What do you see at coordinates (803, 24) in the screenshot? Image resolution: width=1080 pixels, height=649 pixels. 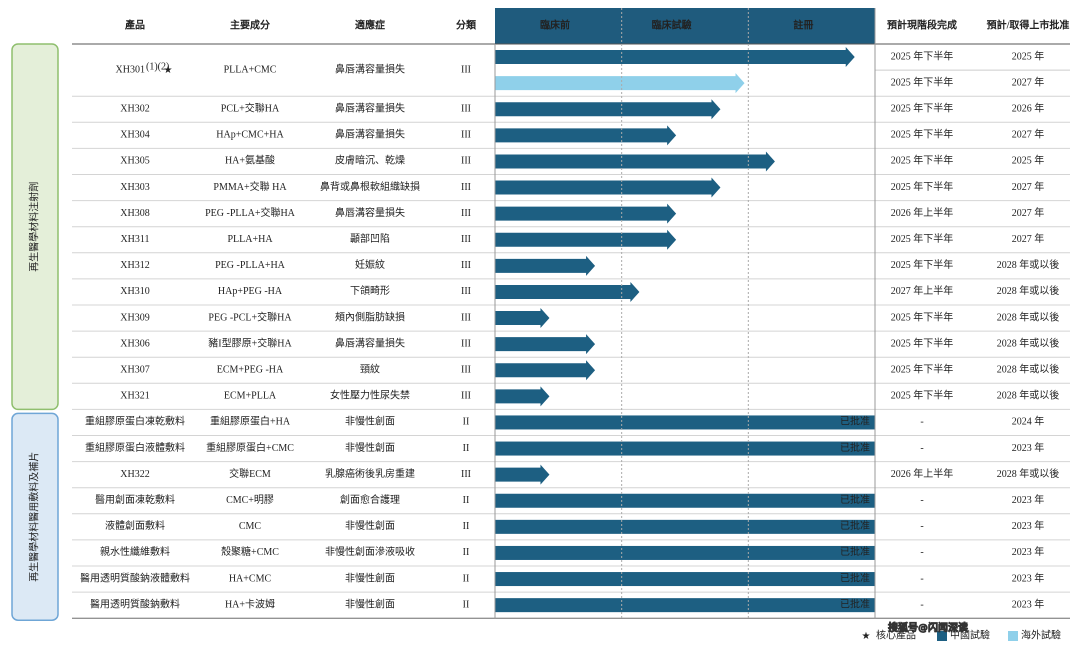 I see `stage-header: 註冊` at bounding box center [803, 24].